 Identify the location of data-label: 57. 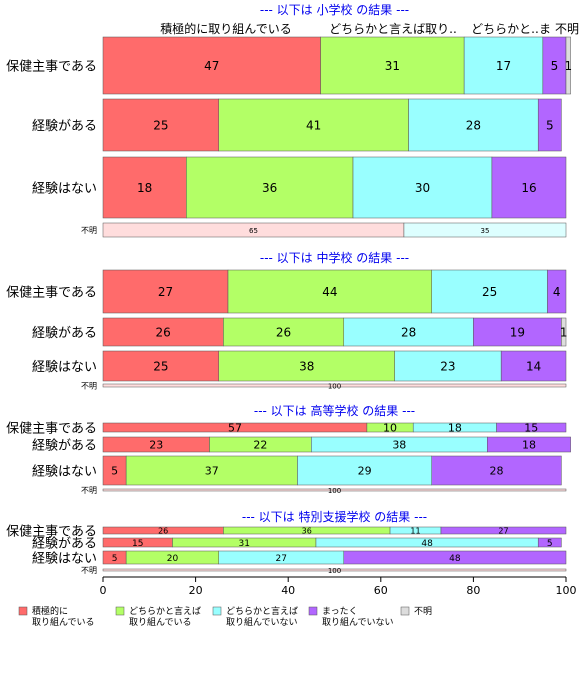
(235, 428).